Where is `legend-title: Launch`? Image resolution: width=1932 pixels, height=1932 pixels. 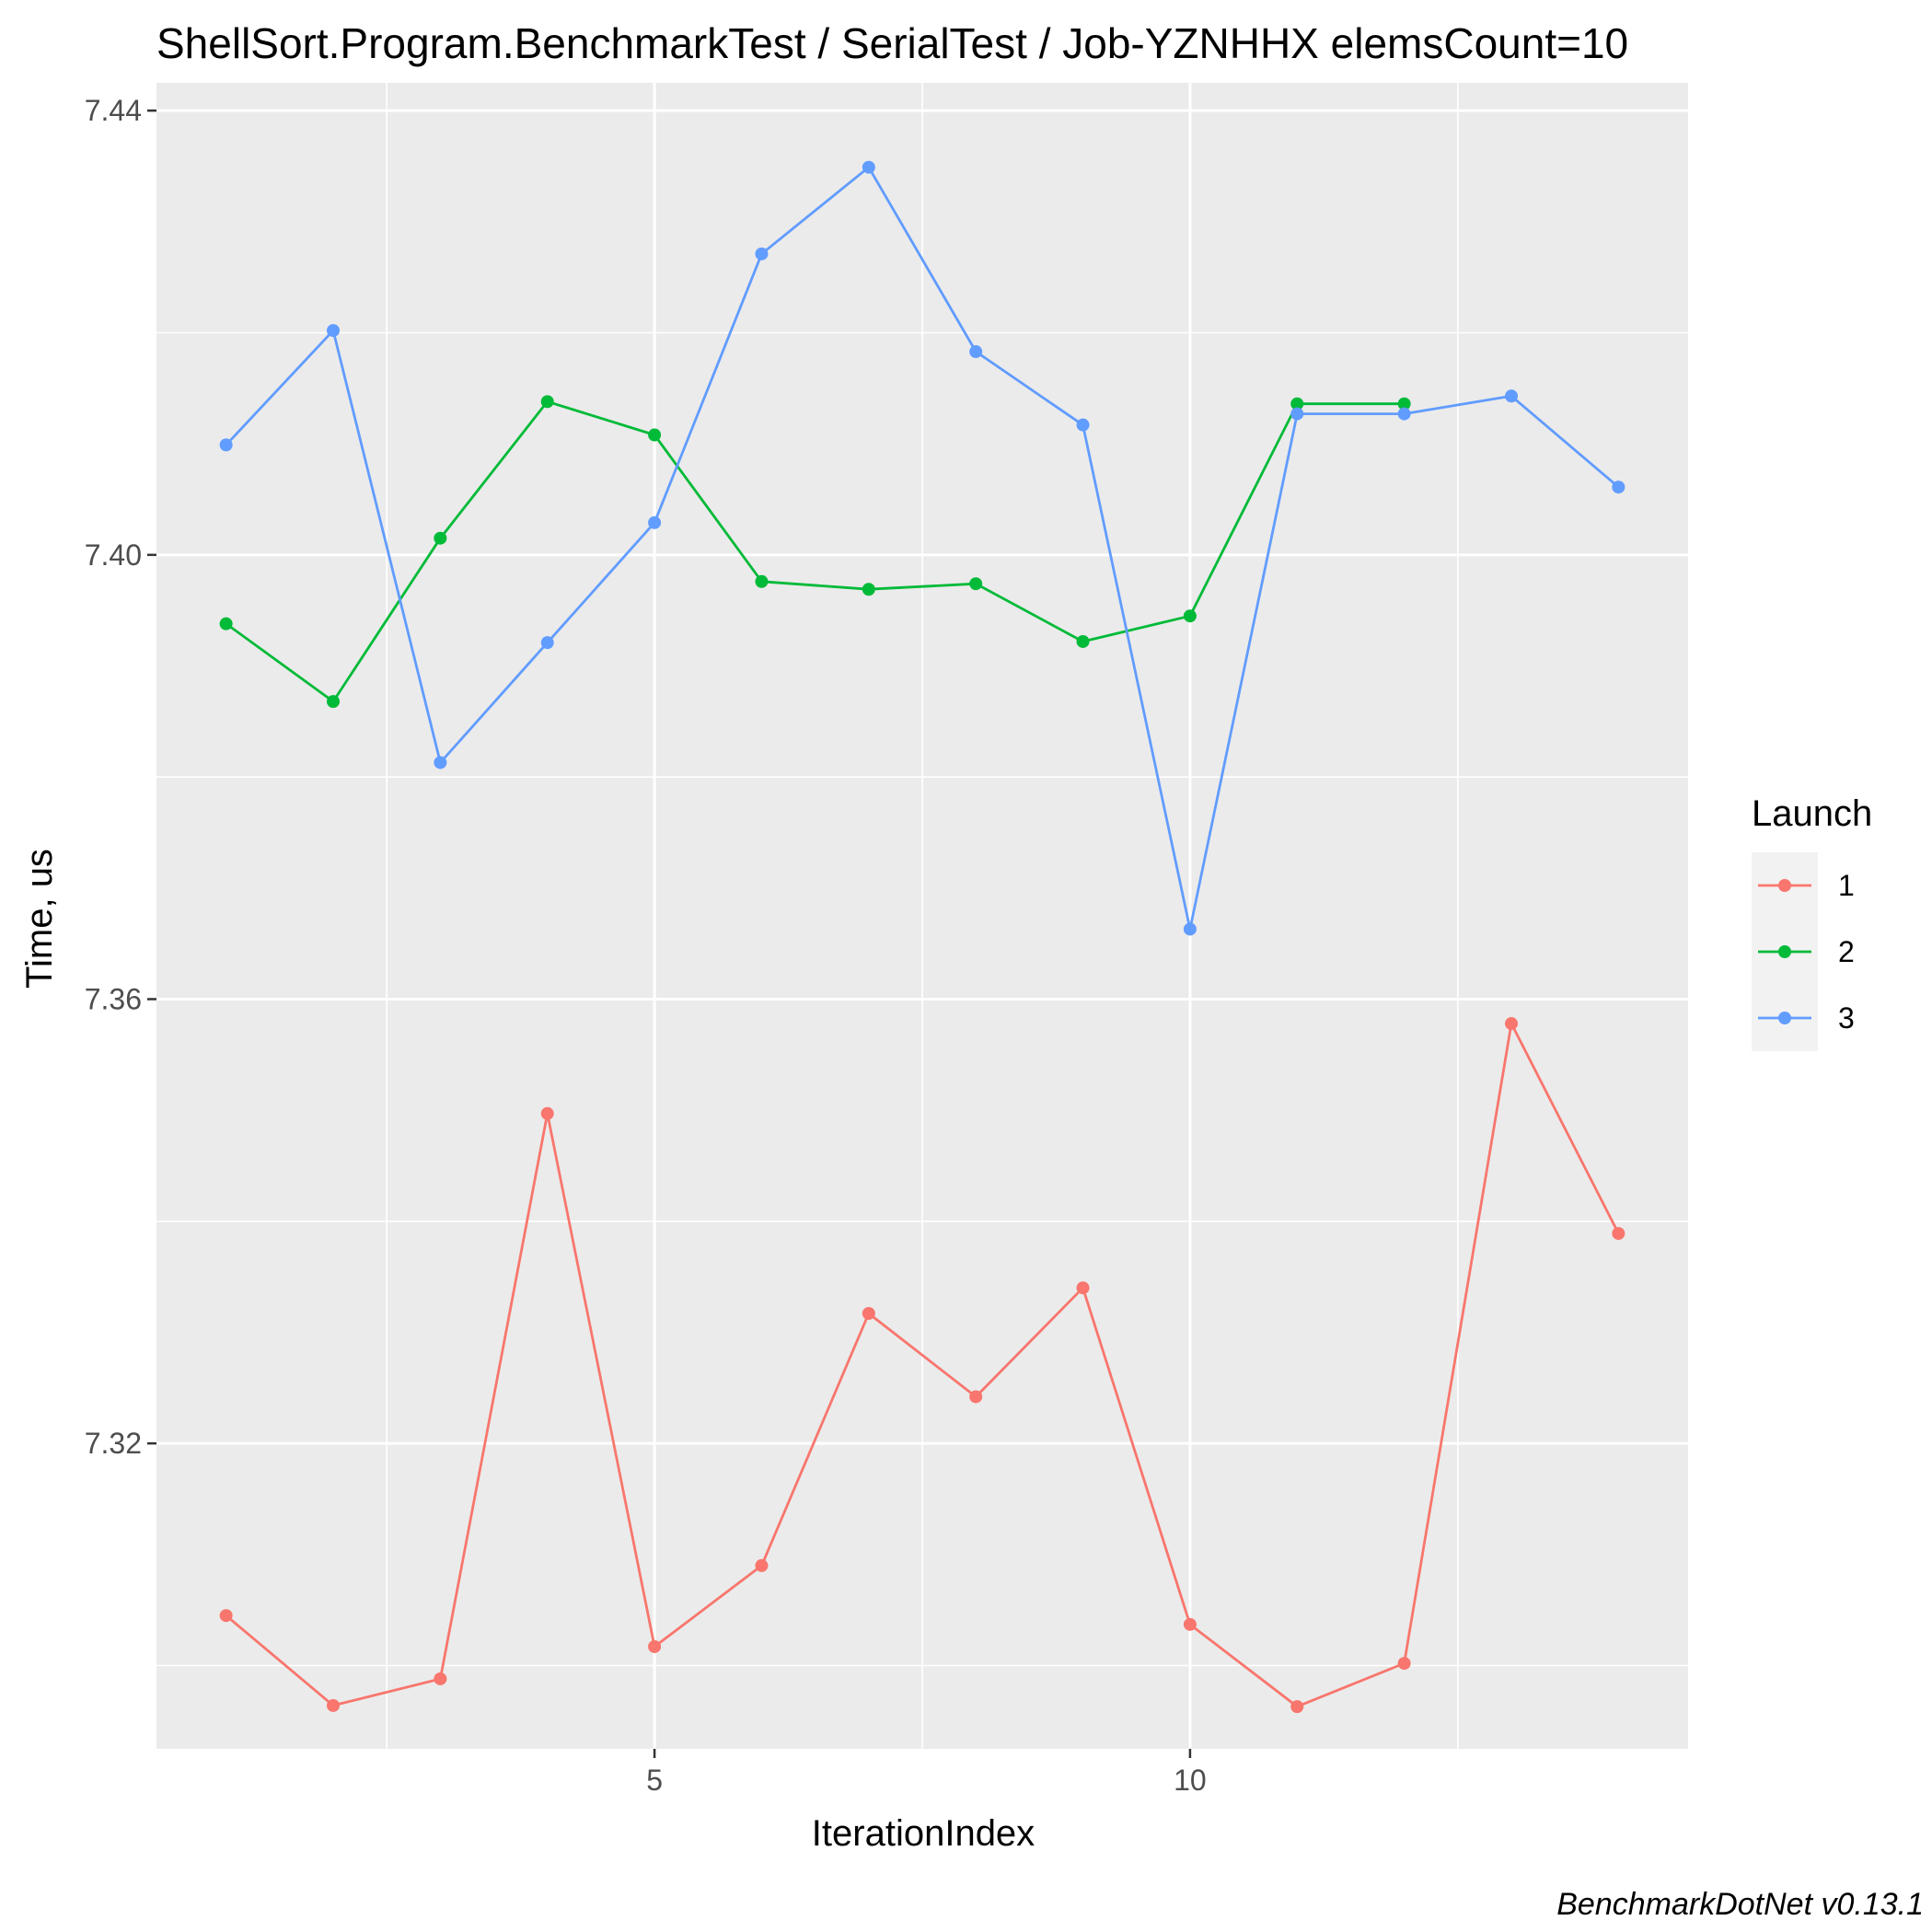
legend-title: Launch is located at coordinates (1812, 814).